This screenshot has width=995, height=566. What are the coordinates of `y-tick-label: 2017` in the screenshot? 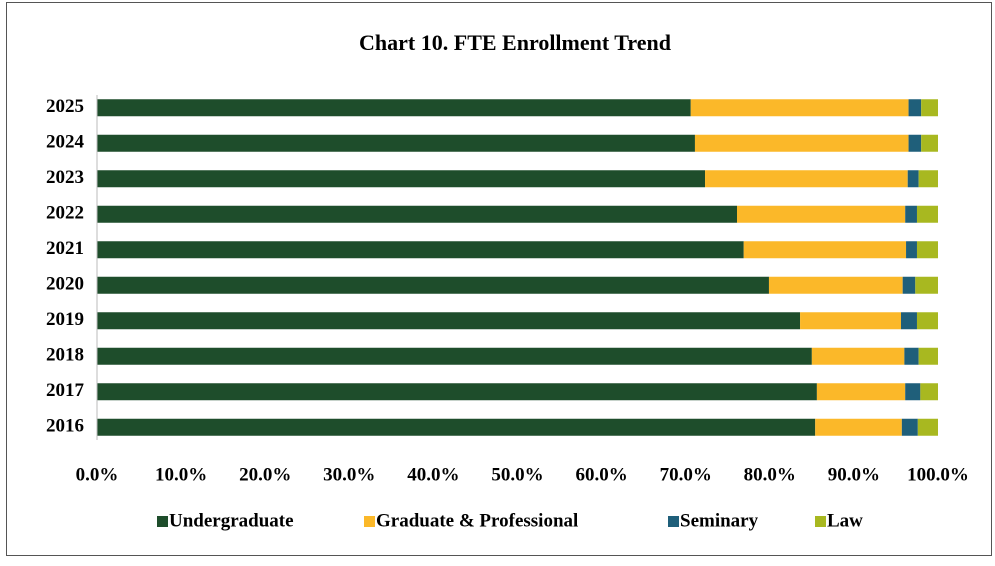 It's located at (65, 390).